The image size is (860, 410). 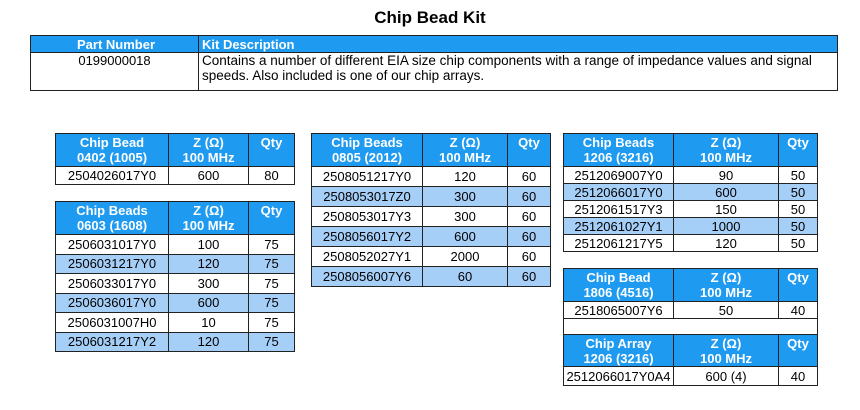 I want to click on part-number-cell: 2508051217Y0, so click(x=367, y=176).